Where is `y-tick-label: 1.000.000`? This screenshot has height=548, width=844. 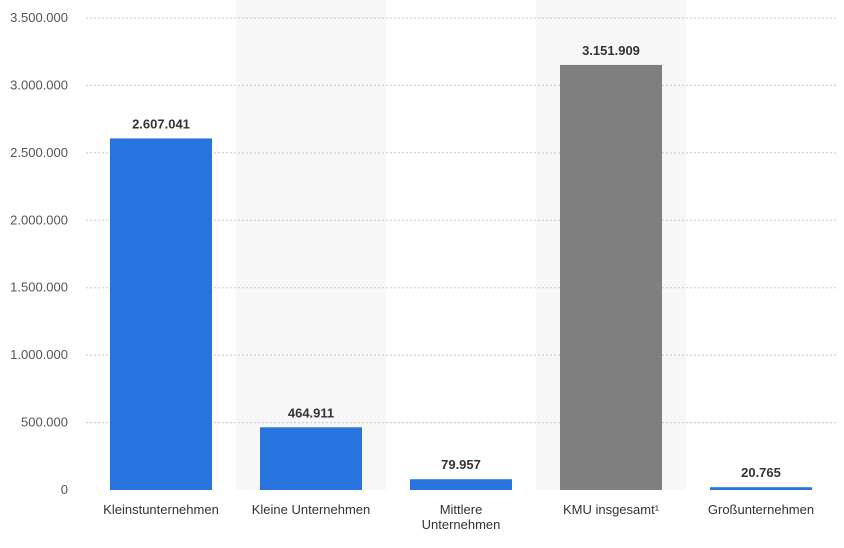 y-tick-label: 1.000.000 is located at coordinates (39, 354).